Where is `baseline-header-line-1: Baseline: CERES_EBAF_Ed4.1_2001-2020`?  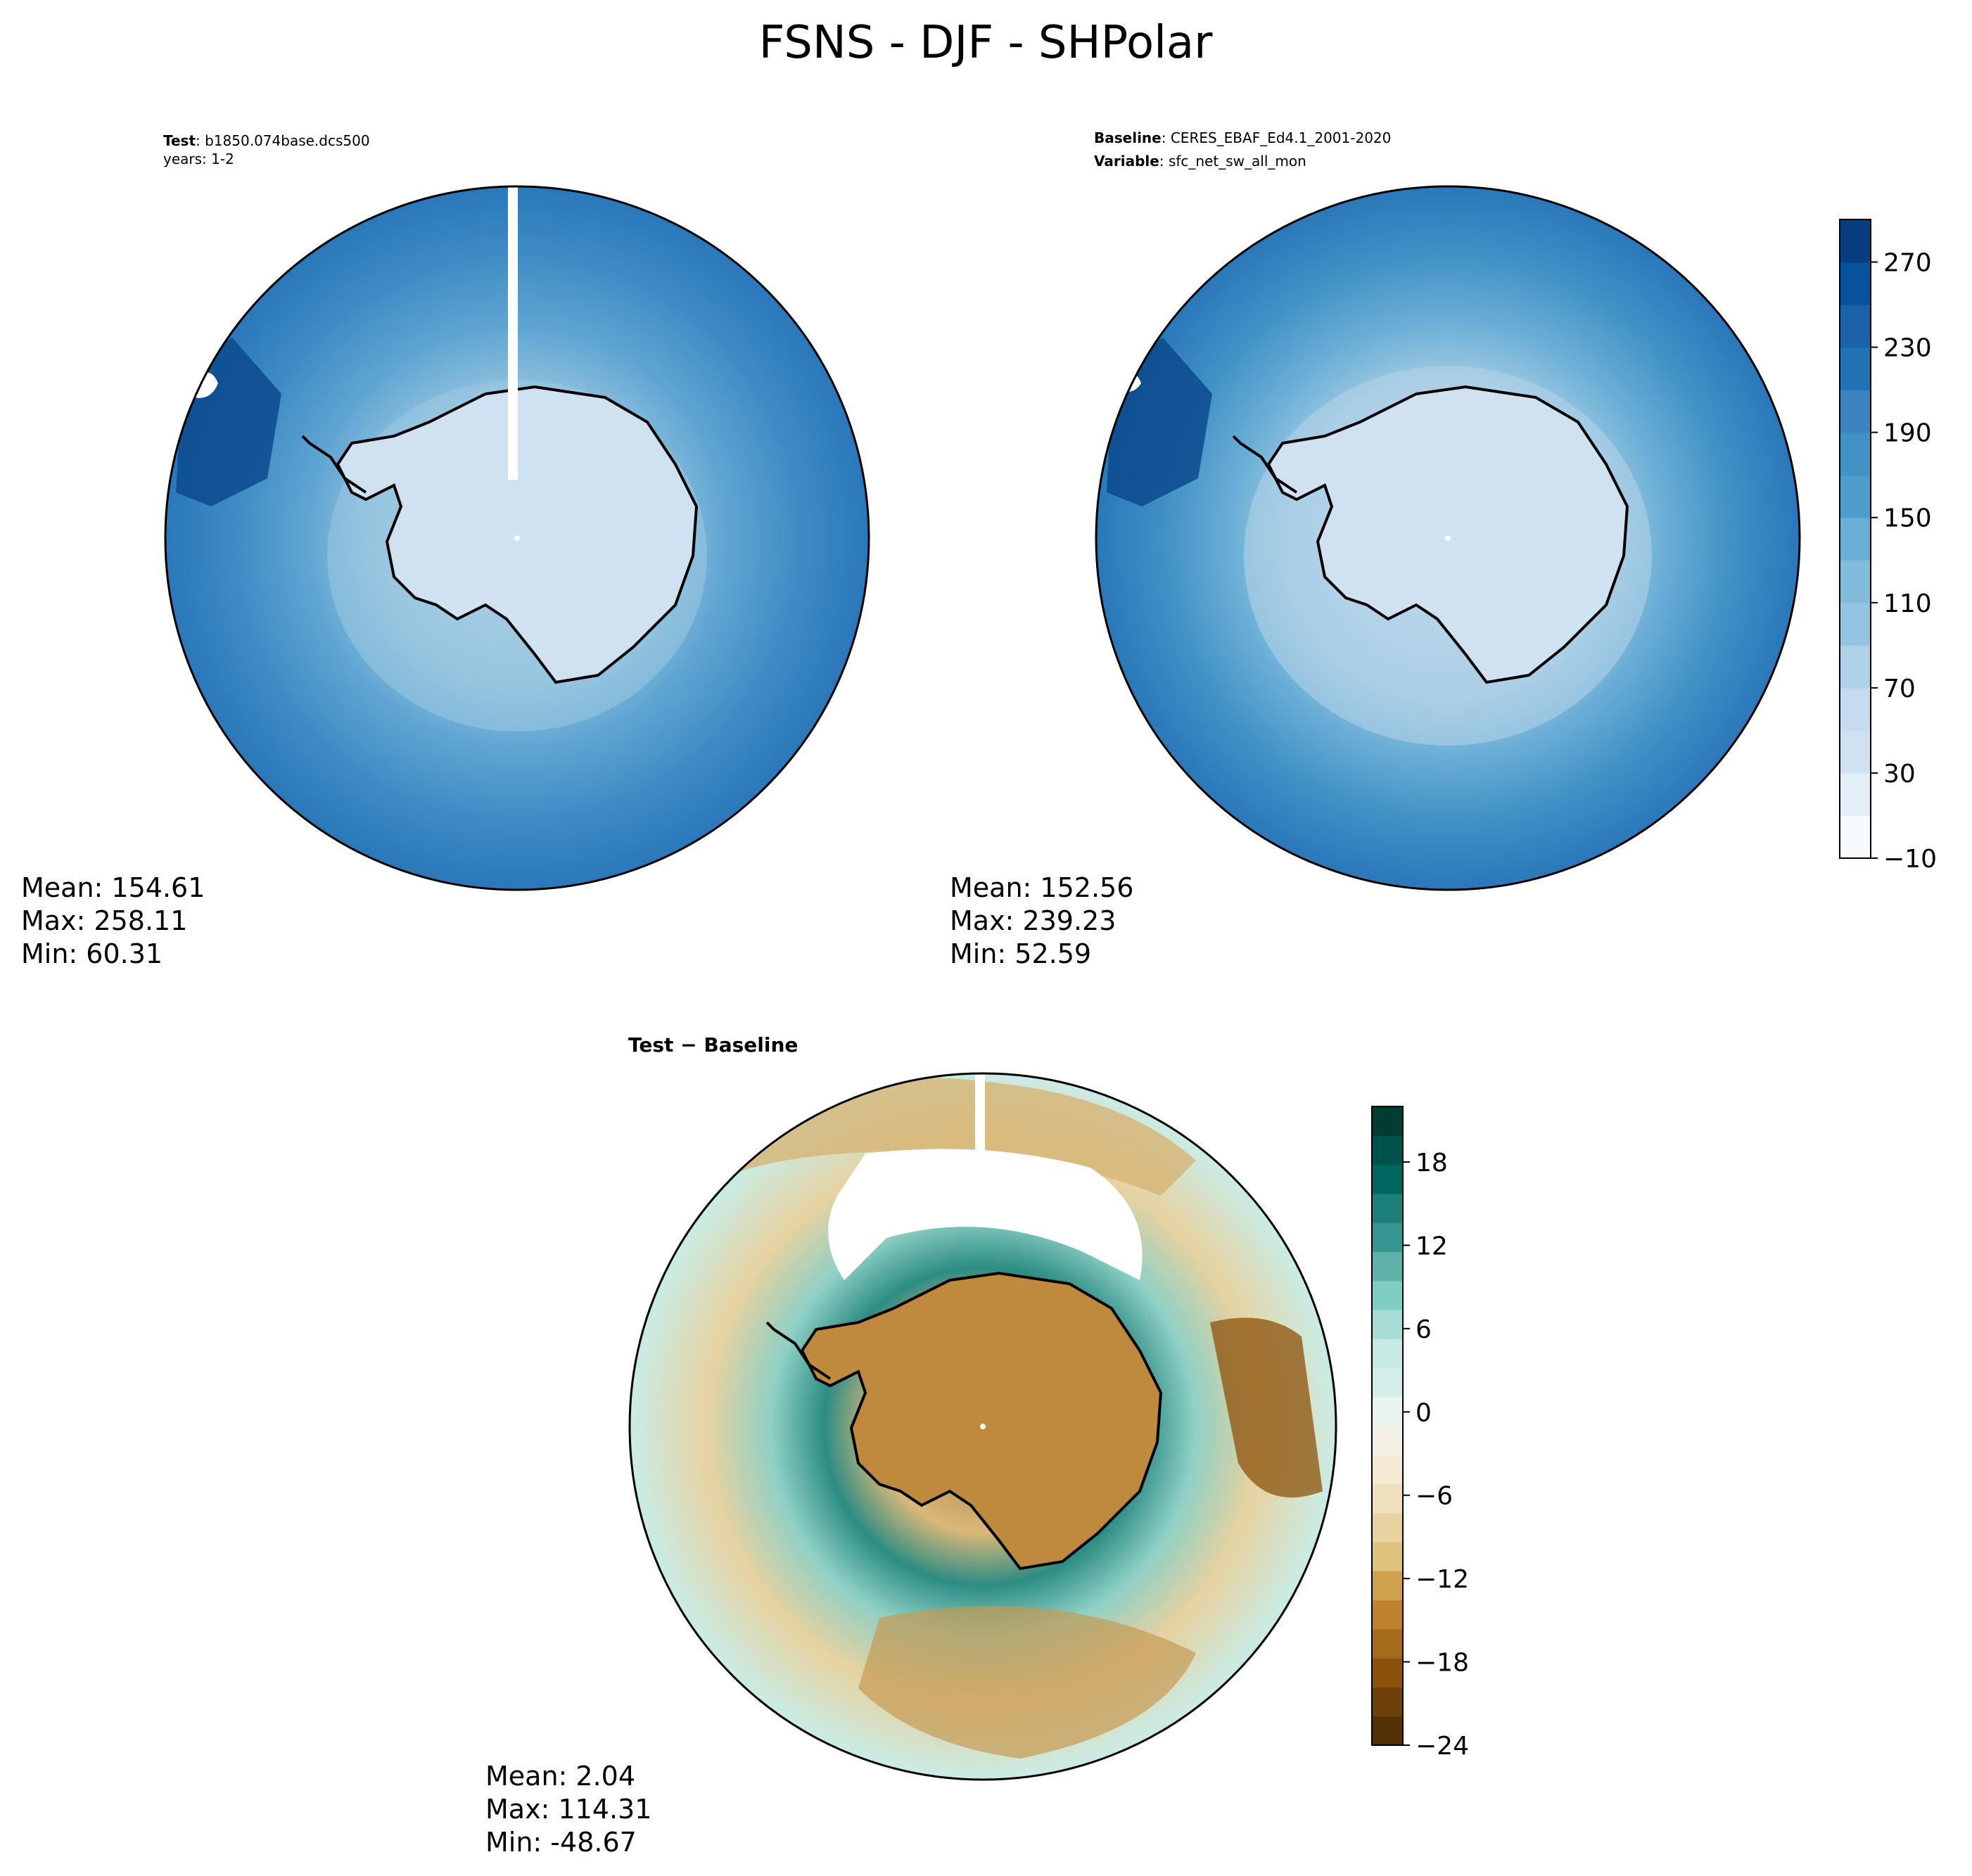
baseline-header-line-1: Baseline: CERES_EBAF_Ed4.1_2001-2020 is located at coordinates (1243, 137).